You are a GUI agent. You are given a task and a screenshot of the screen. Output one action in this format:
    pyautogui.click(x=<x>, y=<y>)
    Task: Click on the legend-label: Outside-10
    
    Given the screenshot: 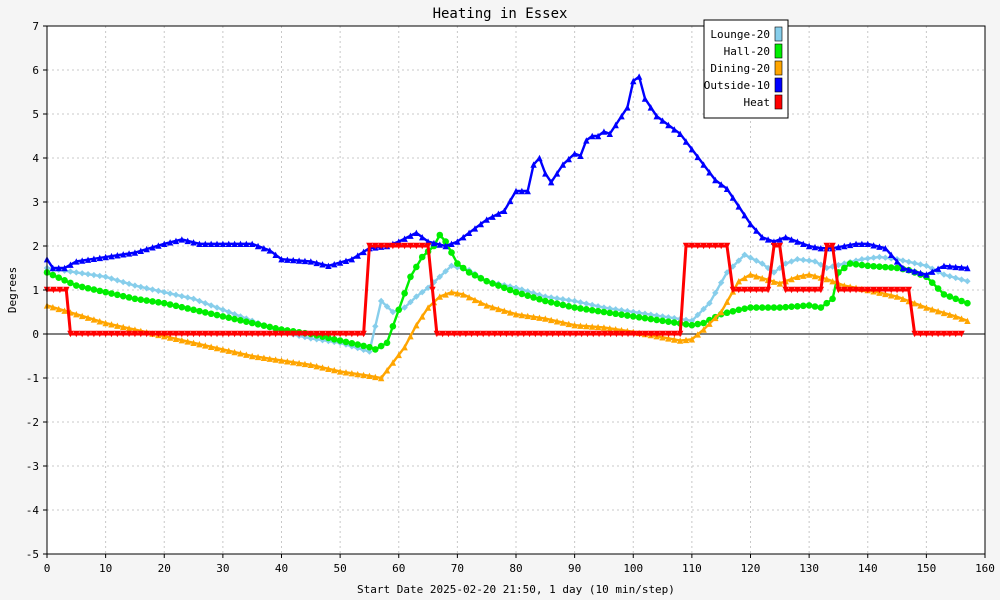 What is the action you would take?
    pyautogui.click(x=737, y=85)
    